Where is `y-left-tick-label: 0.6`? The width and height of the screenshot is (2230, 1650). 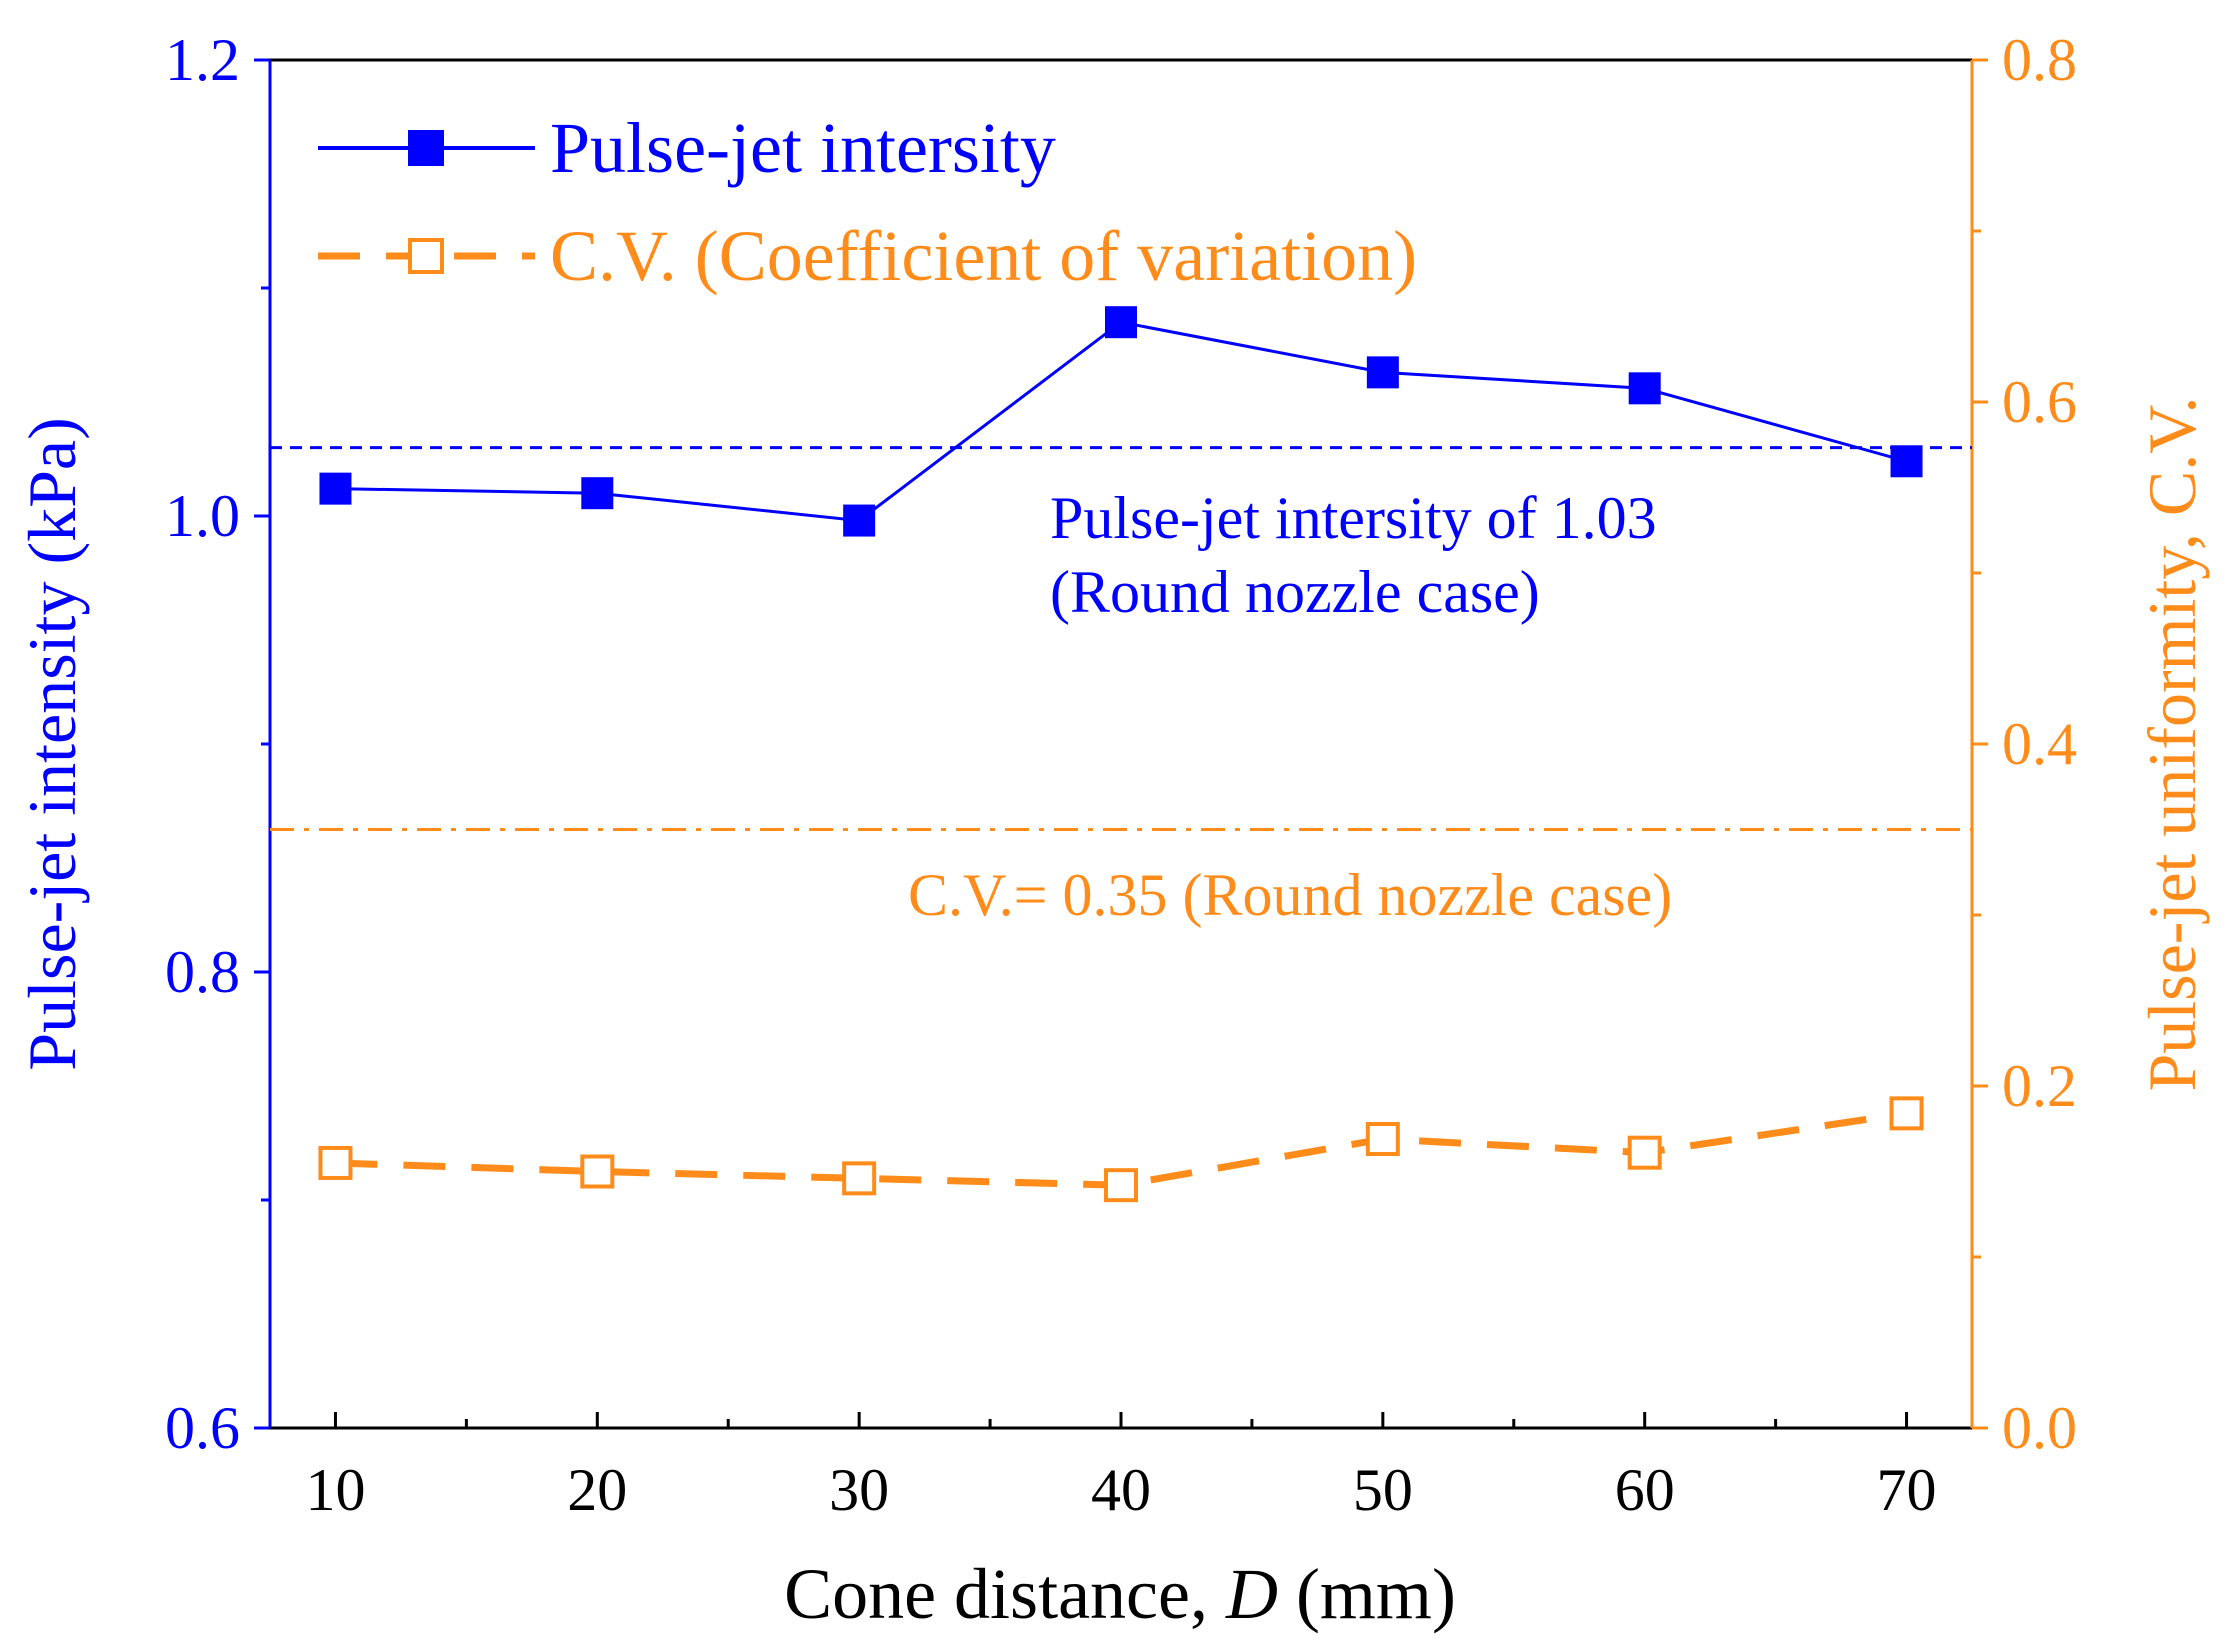 y-left-tick-label: 0.6 is located at coordinates (202, 1428).